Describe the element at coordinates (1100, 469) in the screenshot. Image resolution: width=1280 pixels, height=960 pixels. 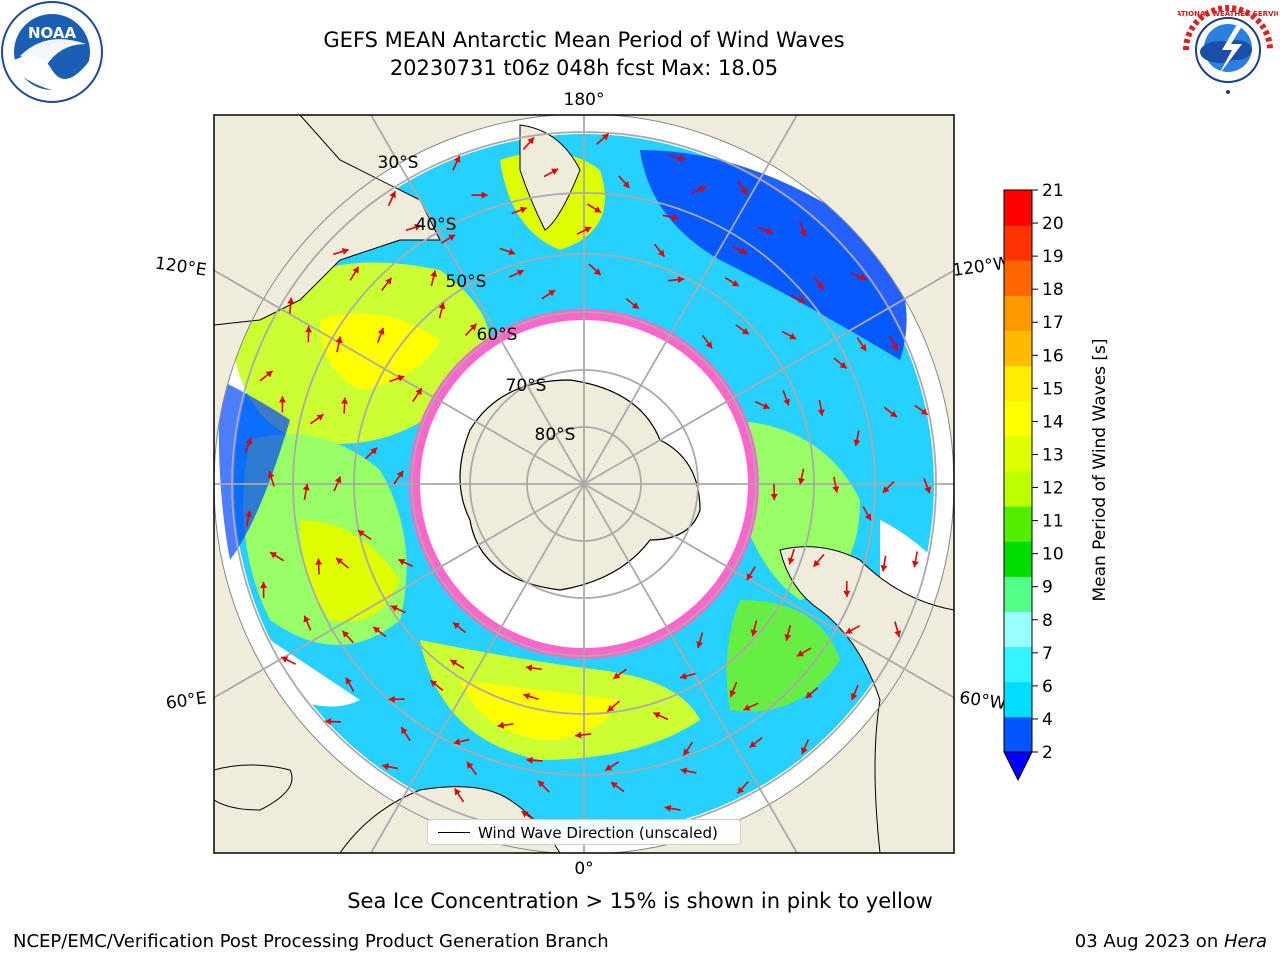
I see `colorbar-label: Mean Period of Wind Waves [s]` at that location.